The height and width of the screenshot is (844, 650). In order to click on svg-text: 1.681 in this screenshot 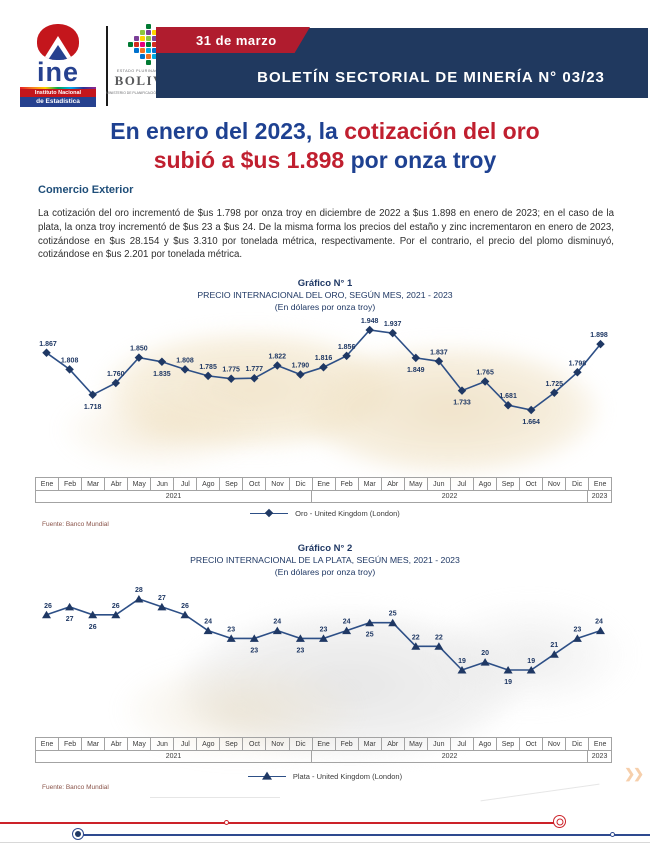, I will do `click(508, 396)`.